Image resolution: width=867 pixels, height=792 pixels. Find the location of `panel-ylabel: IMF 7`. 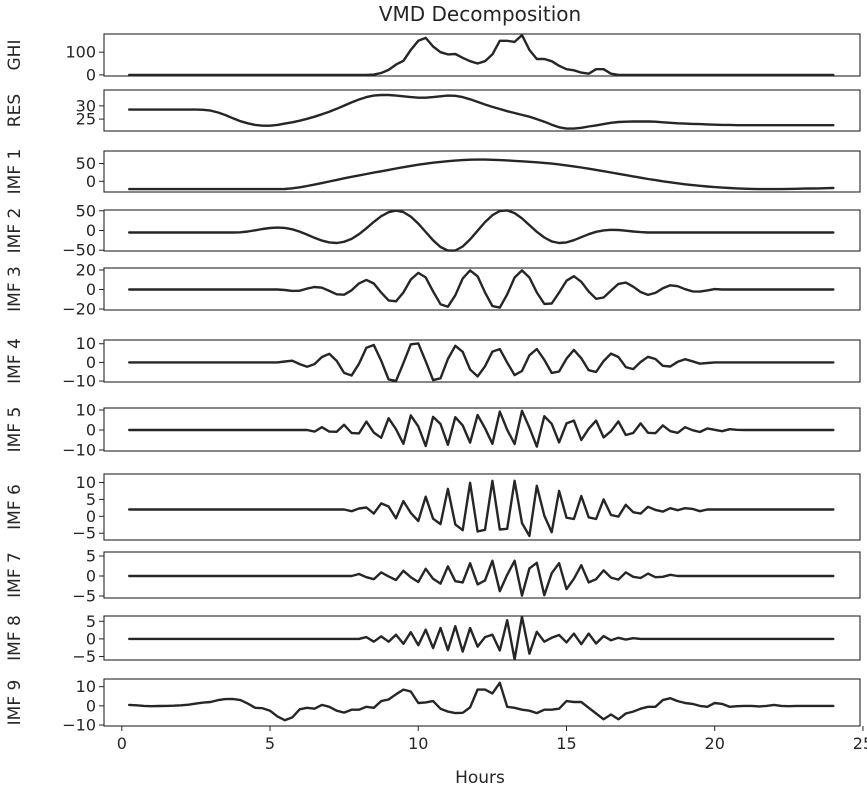

panel-ylabel: IMF 7 is located at coordinates (15, 575).